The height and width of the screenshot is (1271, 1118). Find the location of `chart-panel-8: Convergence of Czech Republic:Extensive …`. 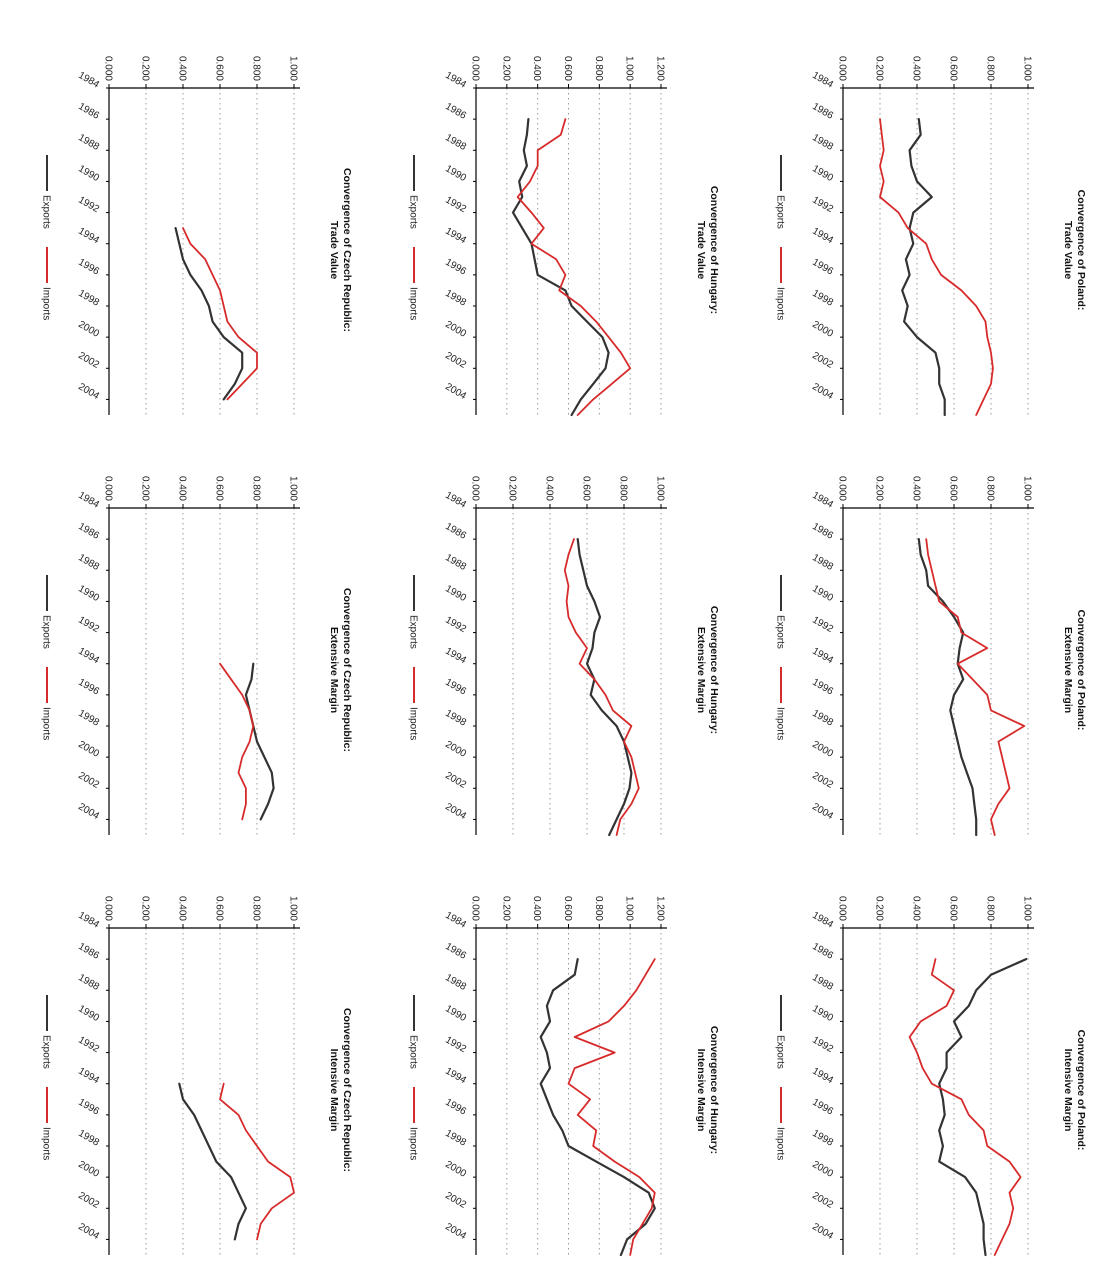

chart-panel-8: Convergence of Czech Republic:Extensive … is located at coordinates (197, 655).